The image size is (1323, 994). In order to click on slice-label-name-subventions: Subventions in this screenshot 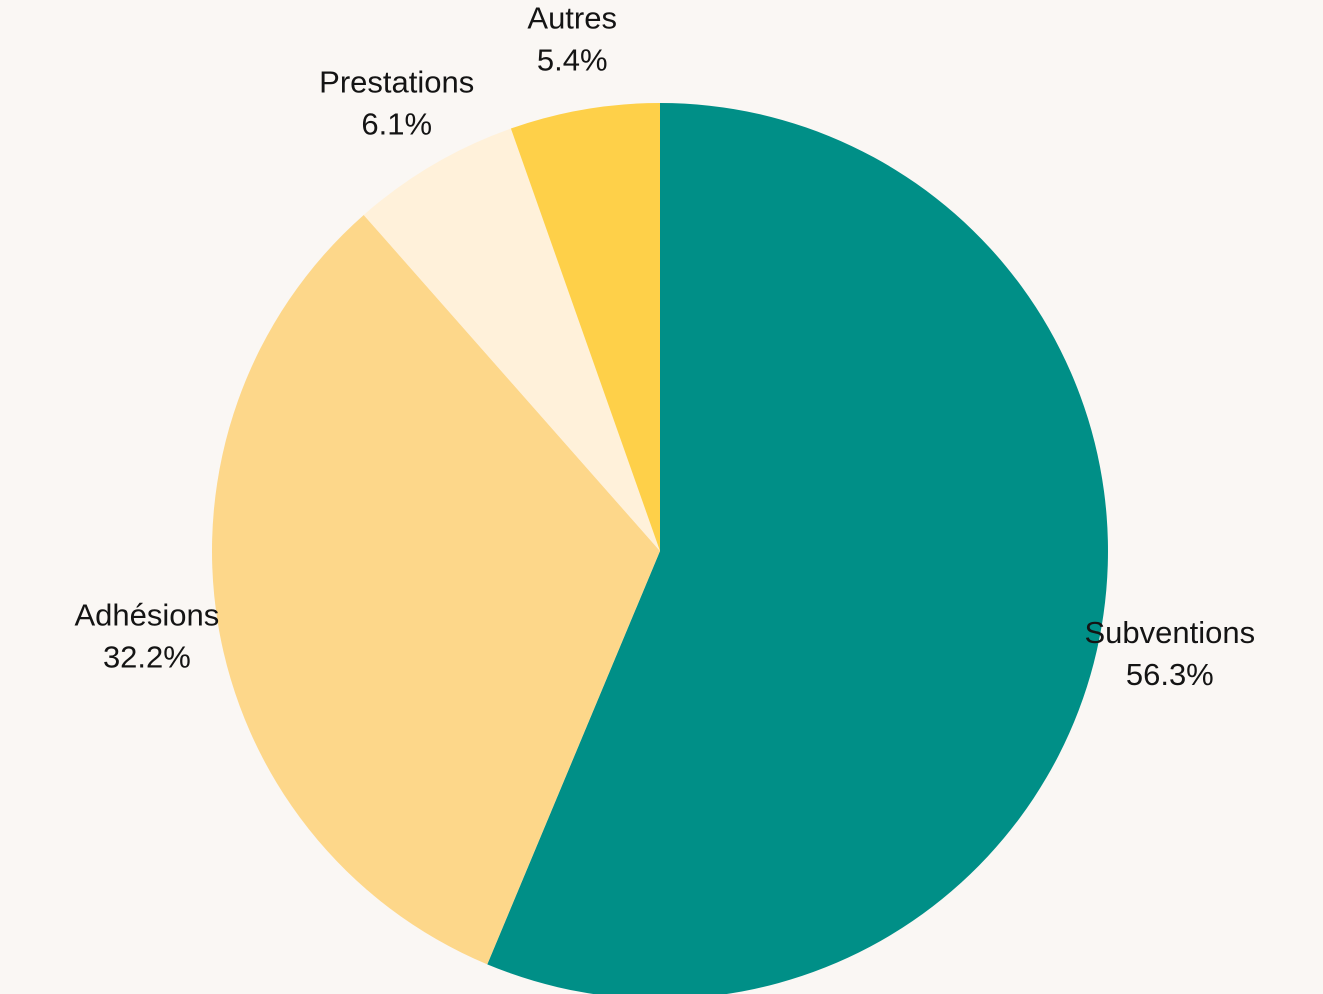, I will do `click(1169, 632)`.